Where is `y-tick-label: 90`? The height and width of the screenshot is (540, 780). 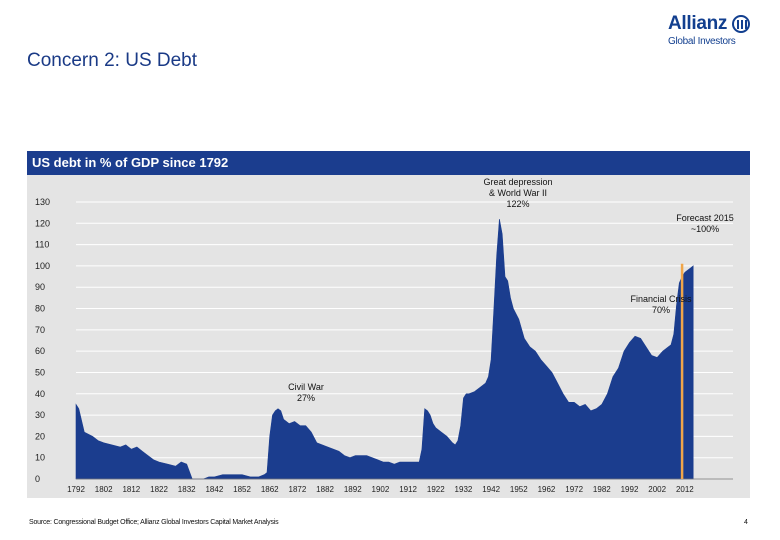
y-tick-label: 90 is located at coordinates (40, 287).